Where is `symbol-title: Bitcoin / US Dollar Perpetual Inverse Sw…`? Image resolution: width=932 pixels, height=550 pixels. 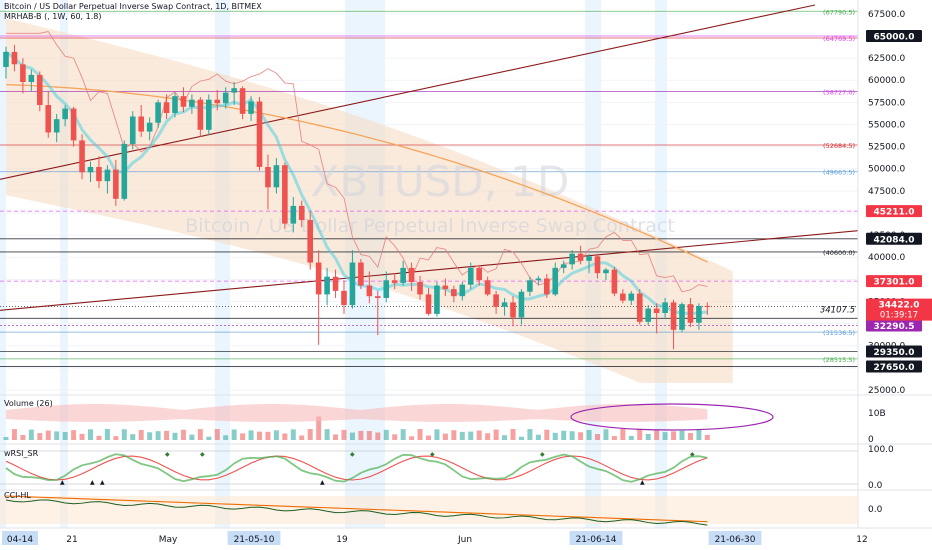
symbol-title: Bitcoin / US Dollar Perpetual Inverse Sw… is located at coordinates (133, 6).